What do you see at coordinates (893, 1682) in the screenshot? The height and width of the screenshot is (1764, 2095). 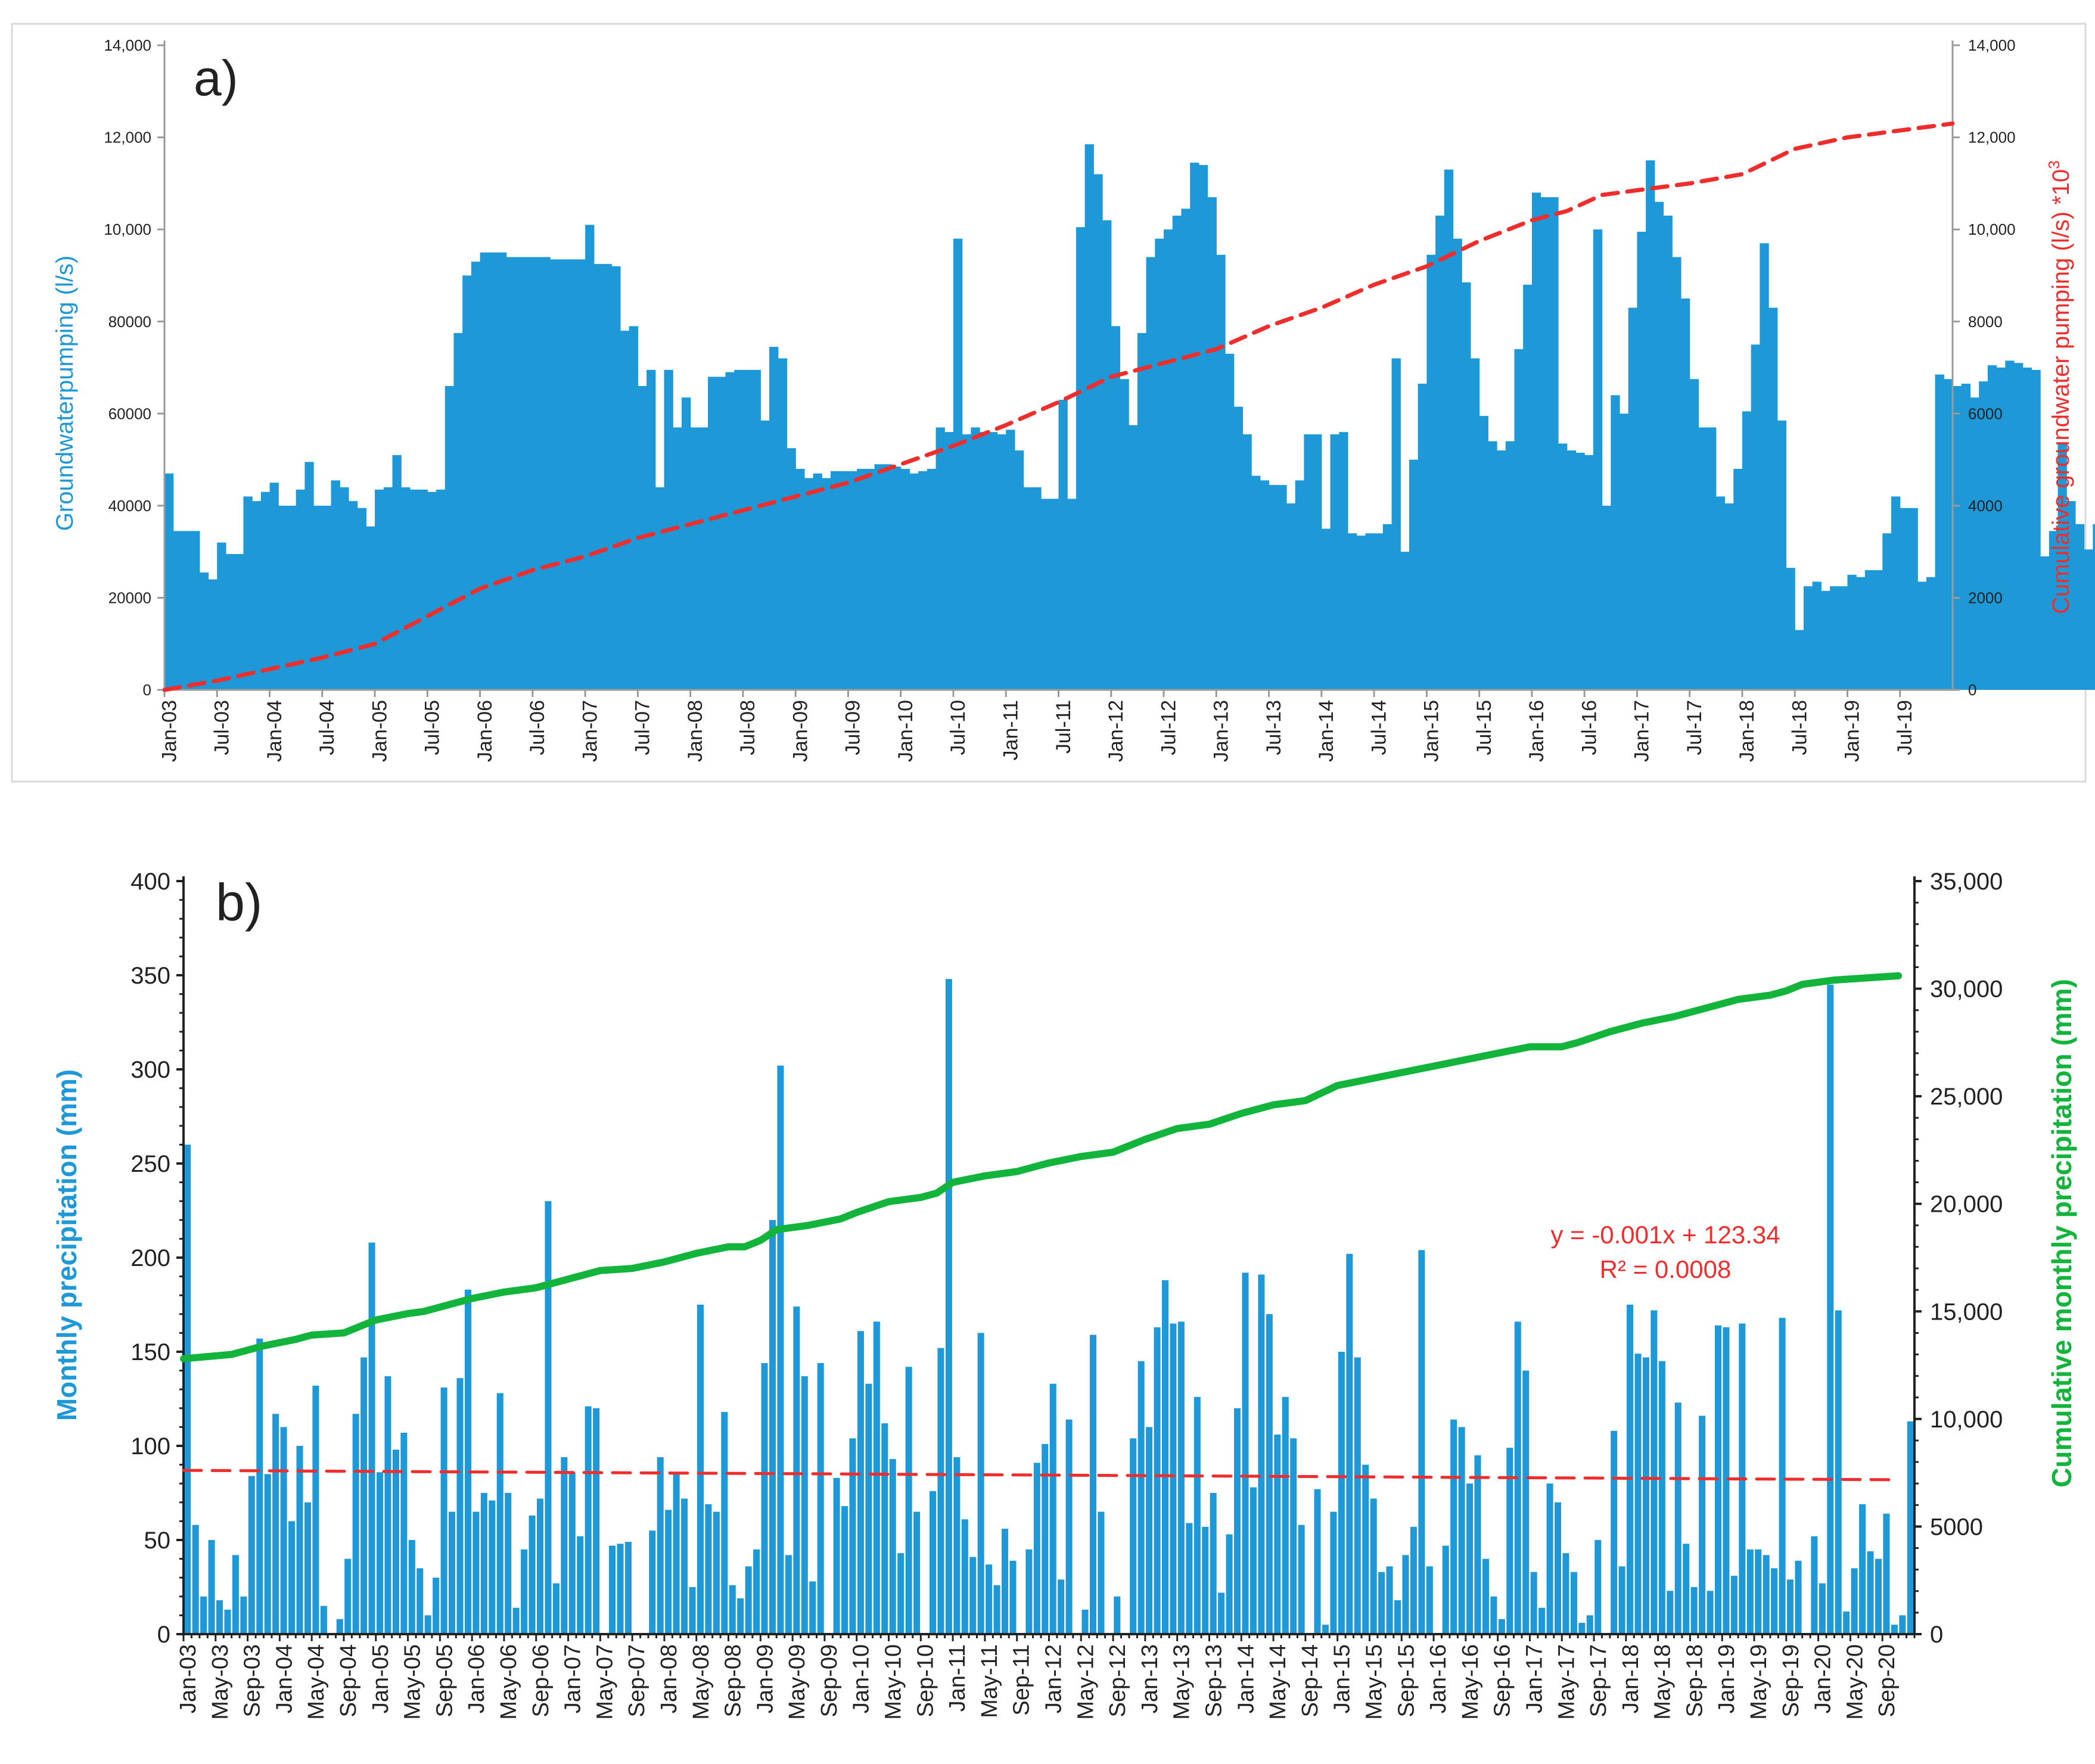 I see `x-tick-label: May-10` at bounding box center [893, 1682].